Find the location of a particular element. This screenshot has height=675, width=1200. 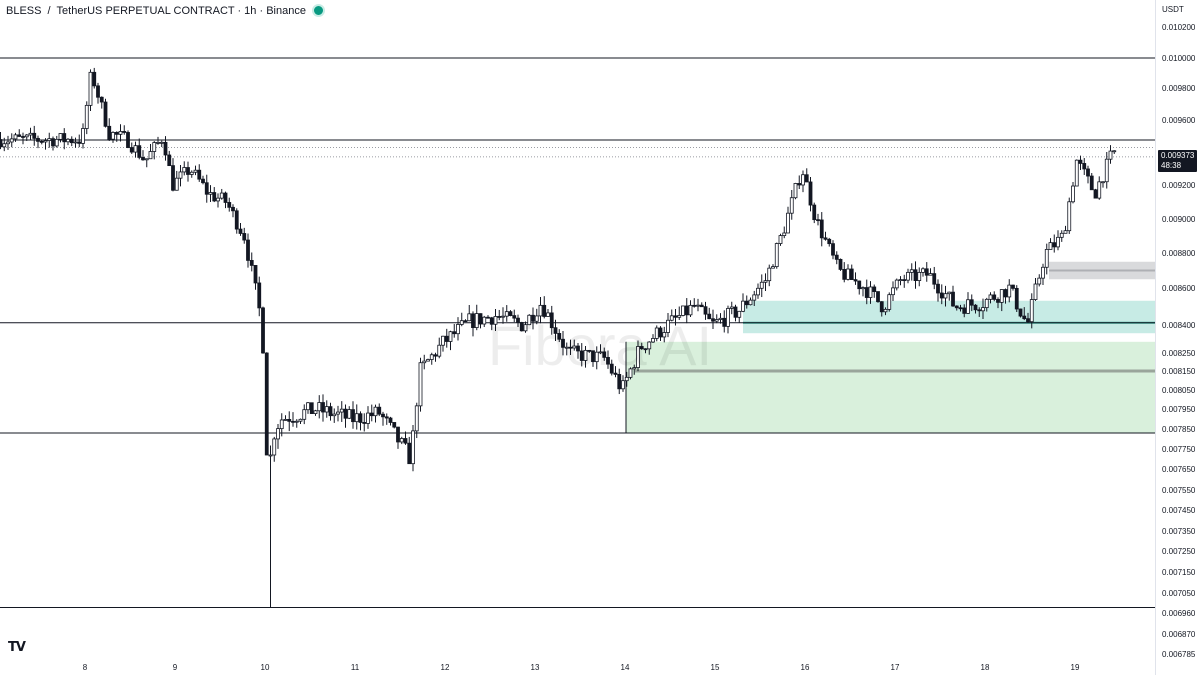

tradingview-logo-icon: TV is located at coordinates (17, 647).